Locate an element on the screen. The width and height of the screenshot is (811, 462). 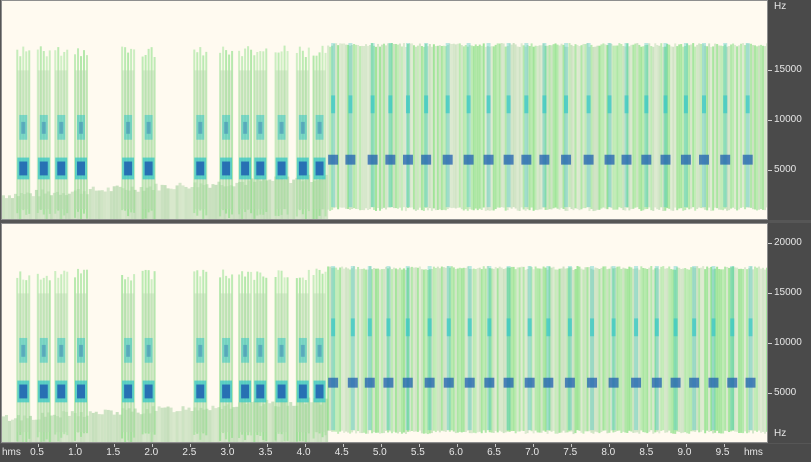
time-tick-label: 2.0 is located at coordinates (151, 452).